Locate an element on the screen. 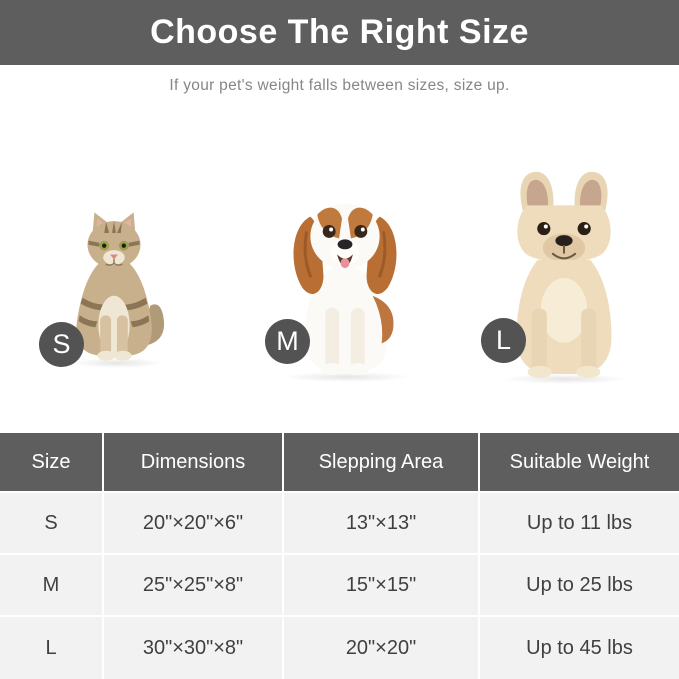 The width and height of the screenshot is (679, 679). spaniel-shadow is located at coordinates (347, 377).